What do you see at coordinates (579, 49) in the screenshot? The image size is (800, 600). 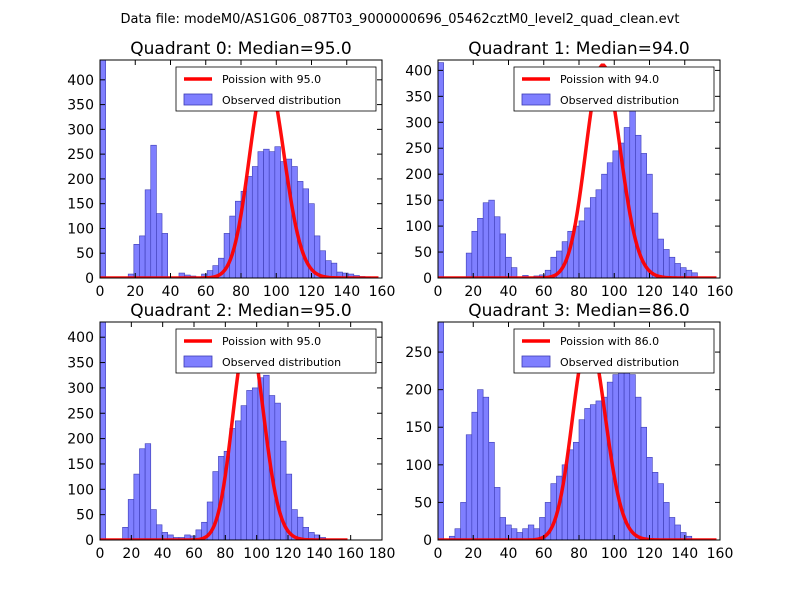 I see `chart-title: Quadrant 1: Median=94.0` at bounding box center [579, 49].